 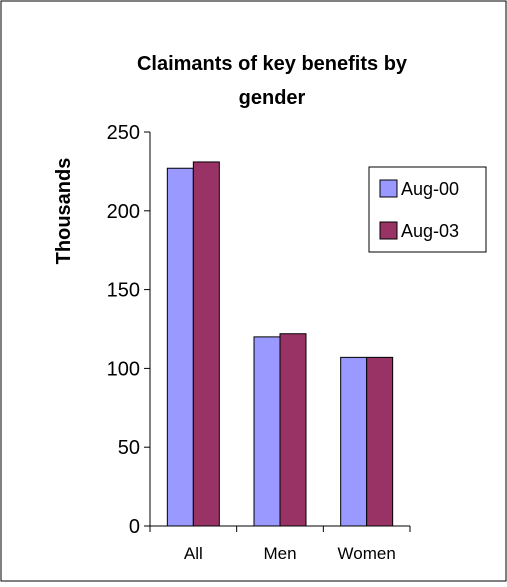 I want to click on bar-aug-00-all, so click(x=180, y=347).